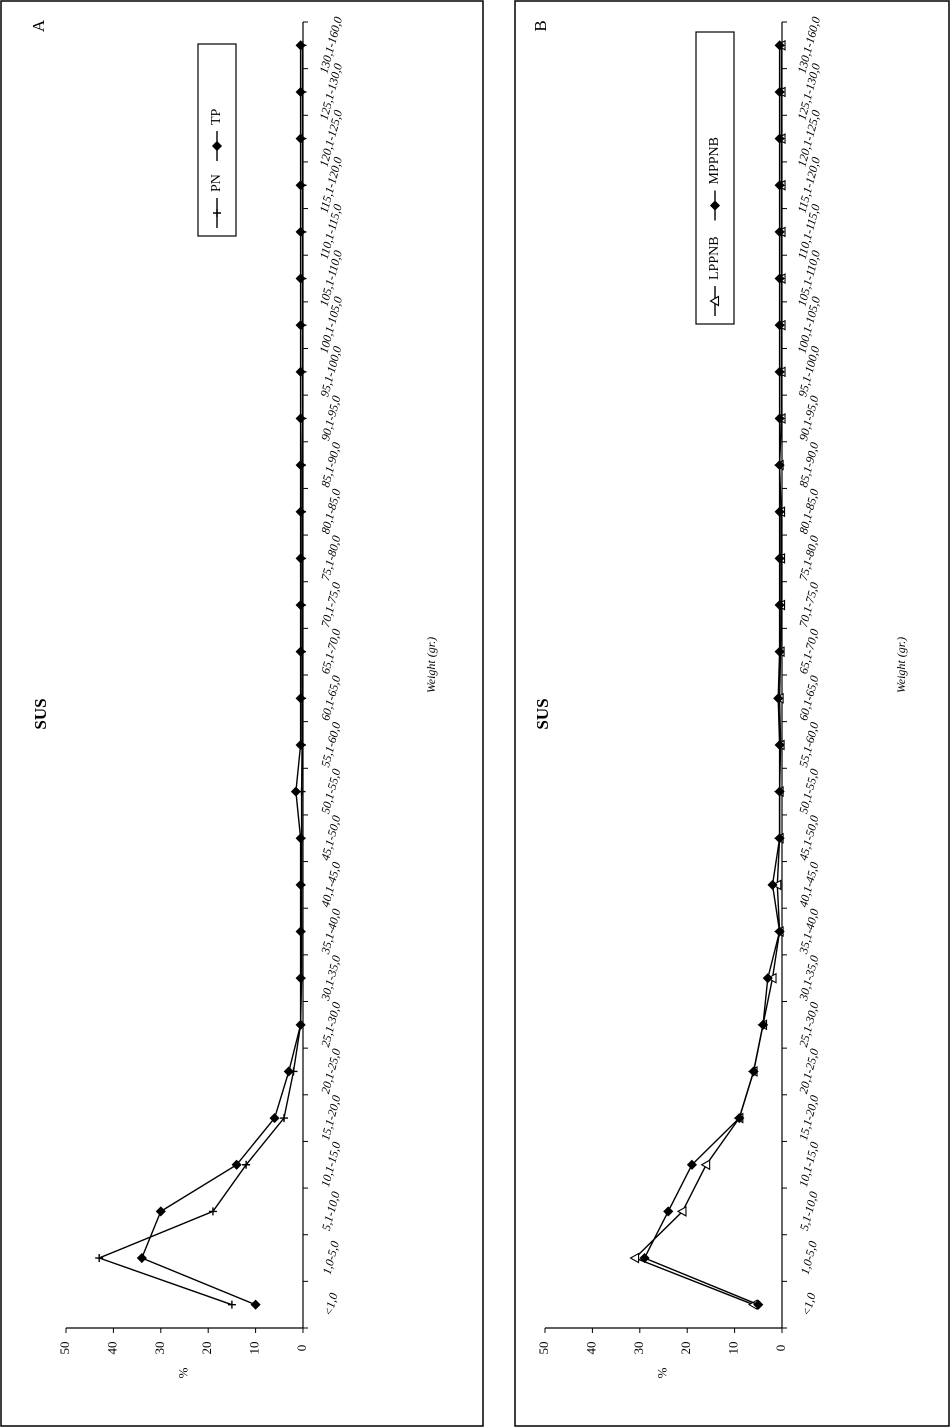 The width and height of the screenshot is (950, 1427). I want to click on legend-label-mppnb: MPPNB, so click(714, 160).